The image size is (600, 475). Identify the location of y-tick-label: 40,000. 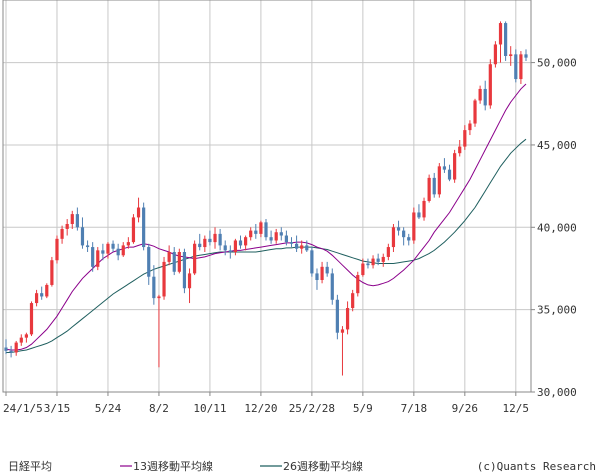
(557, 227).